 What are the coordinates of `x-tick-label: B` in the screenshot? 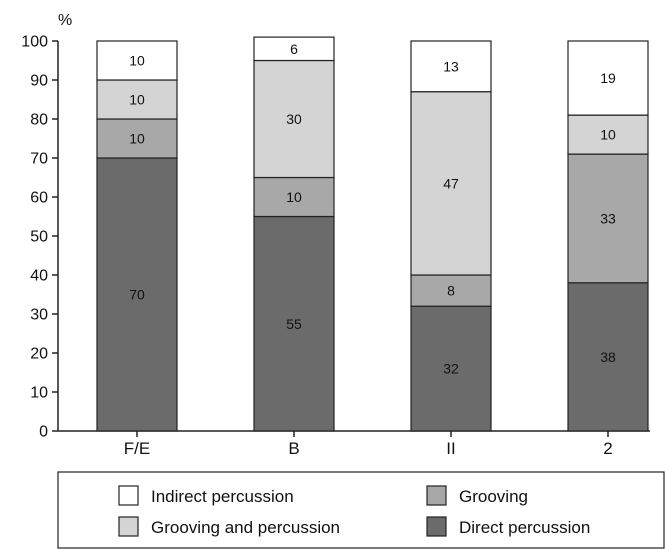 It's located at (293, 448).